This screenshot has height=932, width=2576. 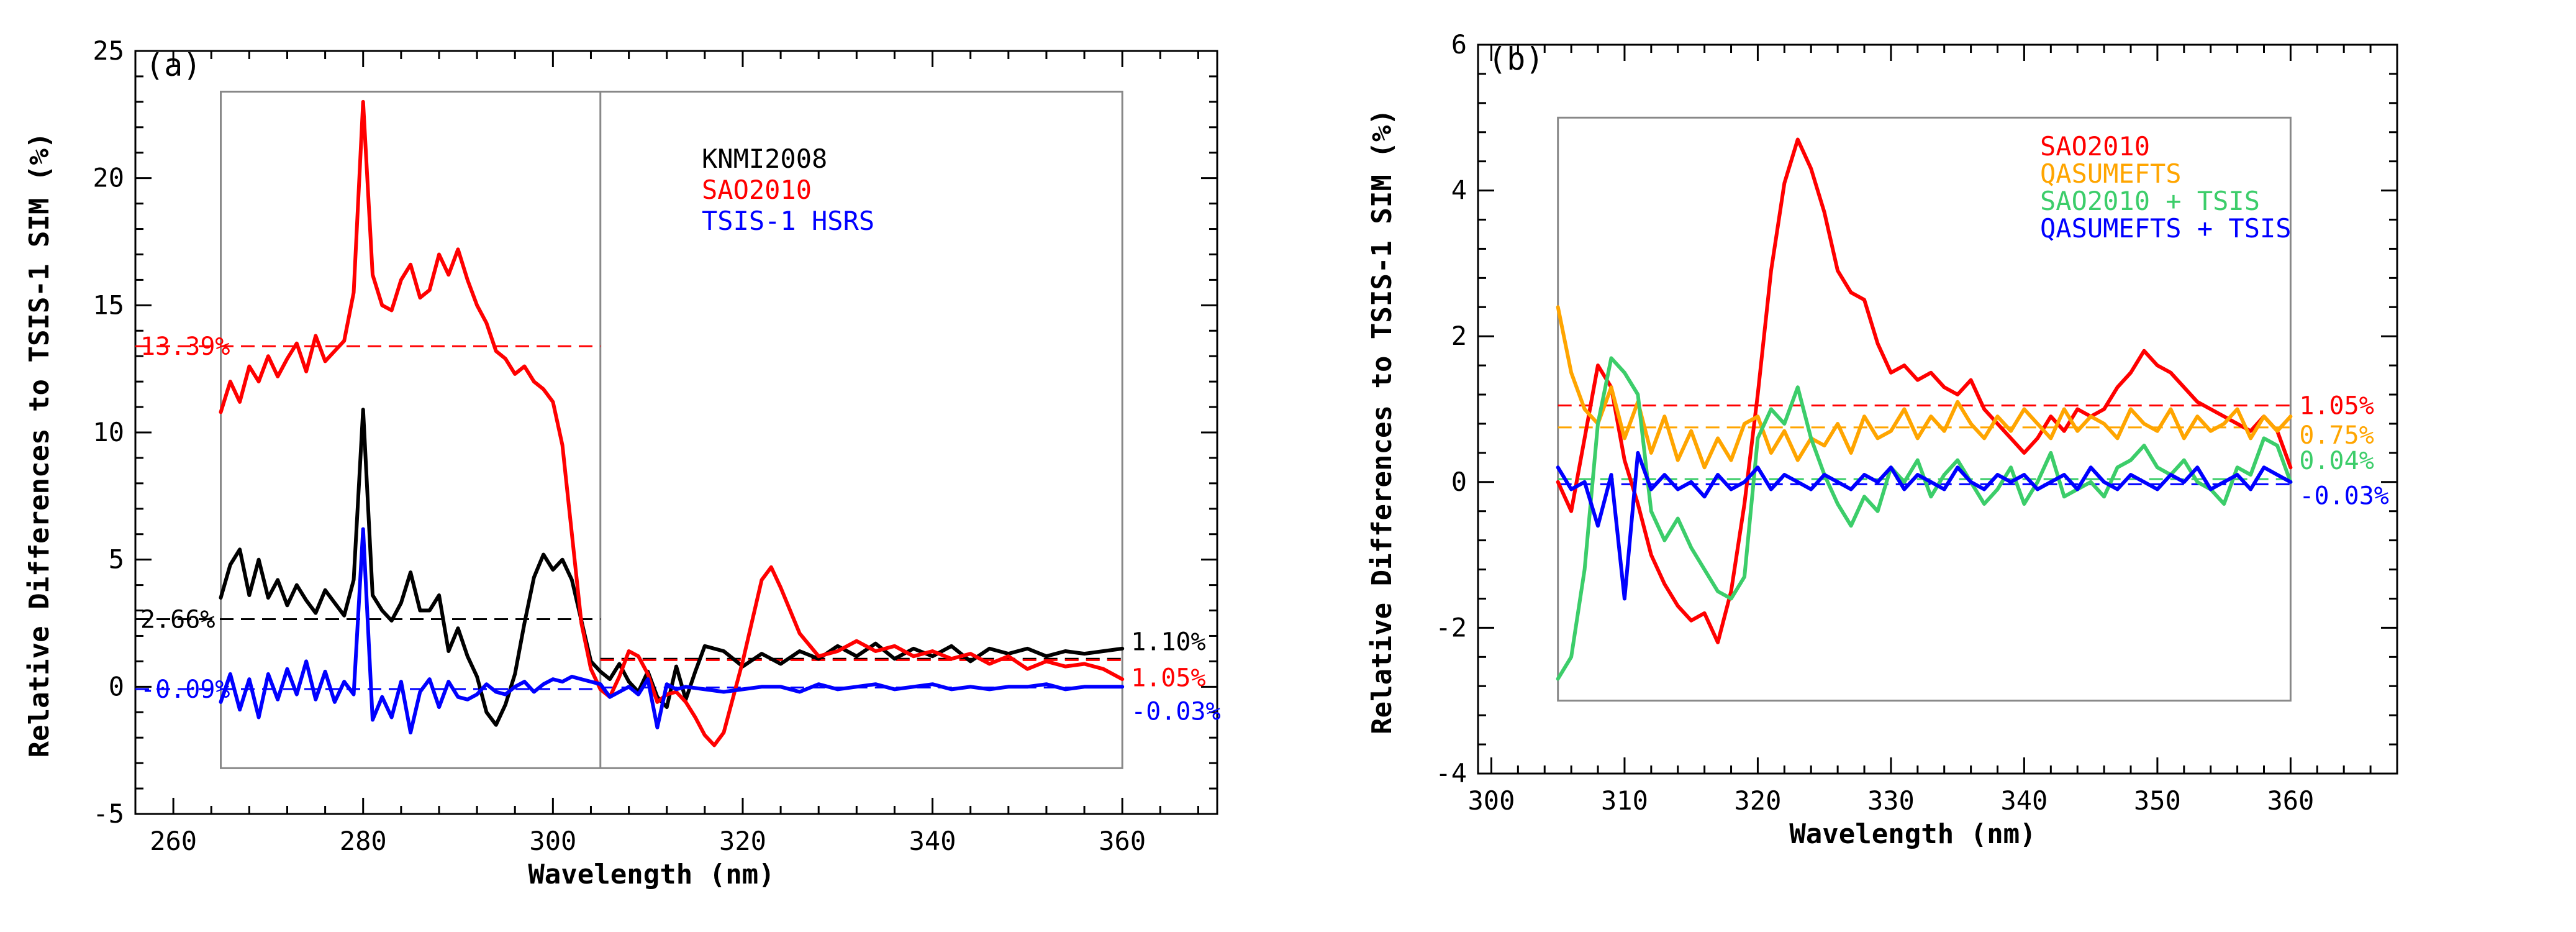 I want to click on mean-label: 0.75%, so click(x=2336, y=435).